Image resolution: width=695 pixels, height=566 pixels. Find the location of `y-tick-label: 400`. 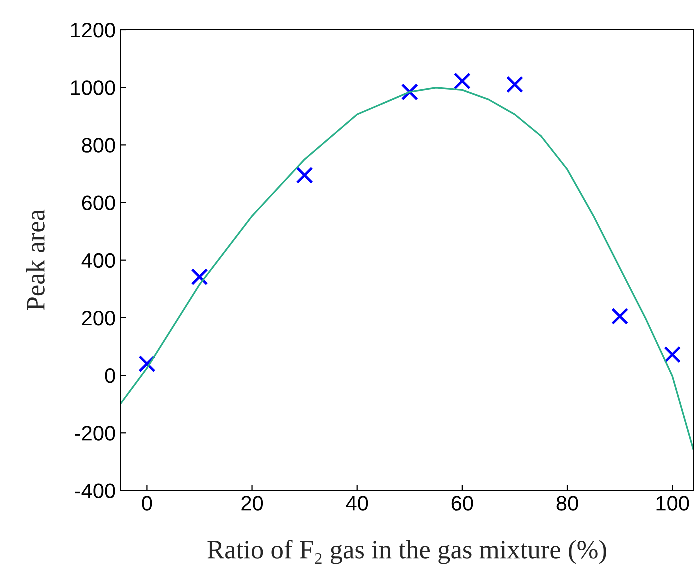

y-tick-label: 400 is located at coordinates (99, 260).